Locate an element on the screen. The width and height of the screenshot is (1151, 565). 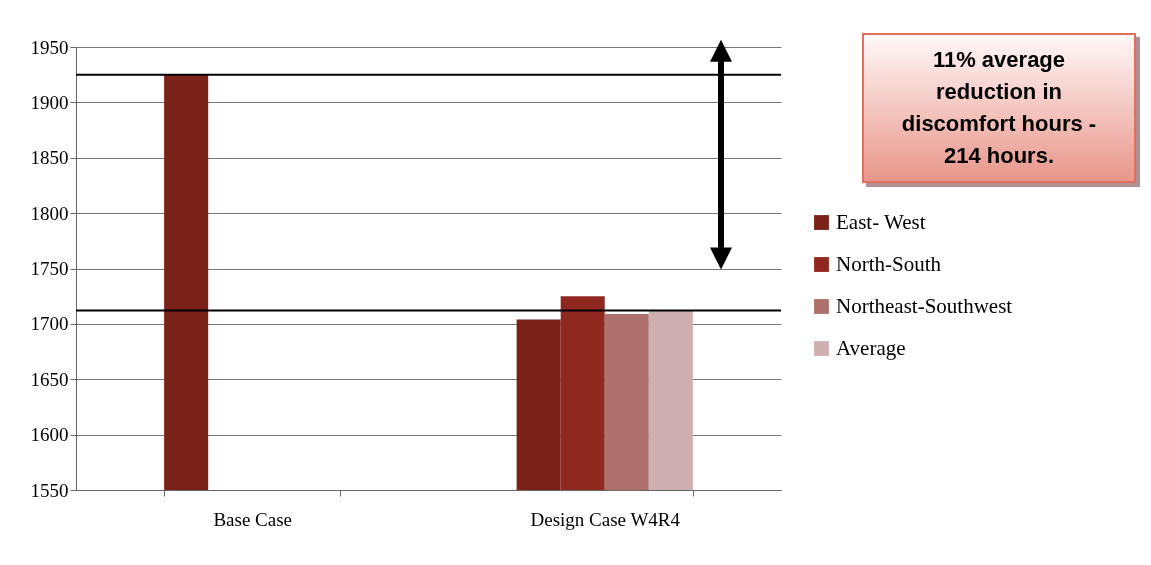
x-tick-label: Design Case W4R4 is located at coordinates (605, 519).